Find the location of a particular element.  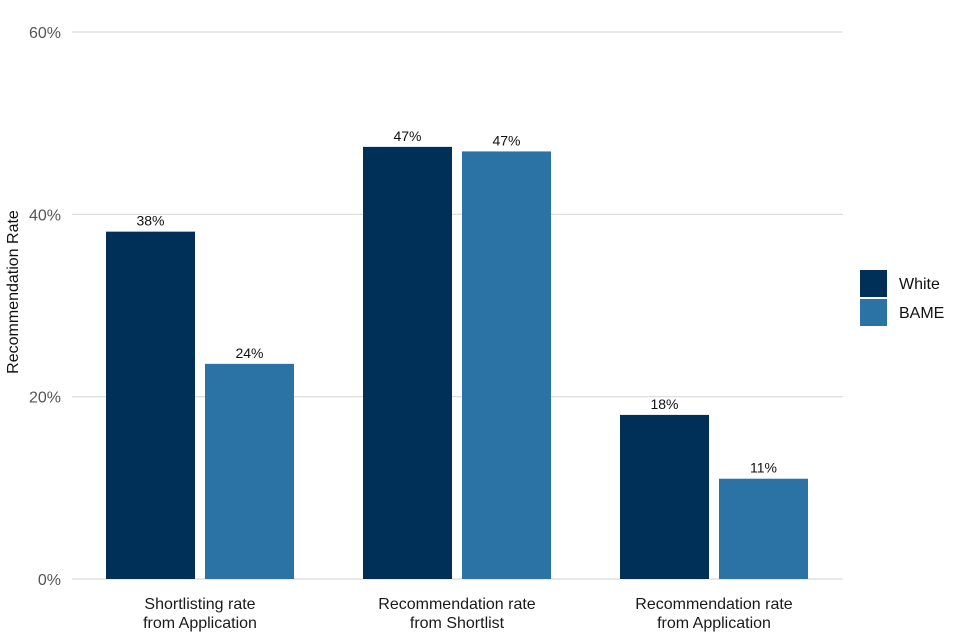

x-category-label: Recommendation rate from Shortlist is located at coordinates (457, 614).